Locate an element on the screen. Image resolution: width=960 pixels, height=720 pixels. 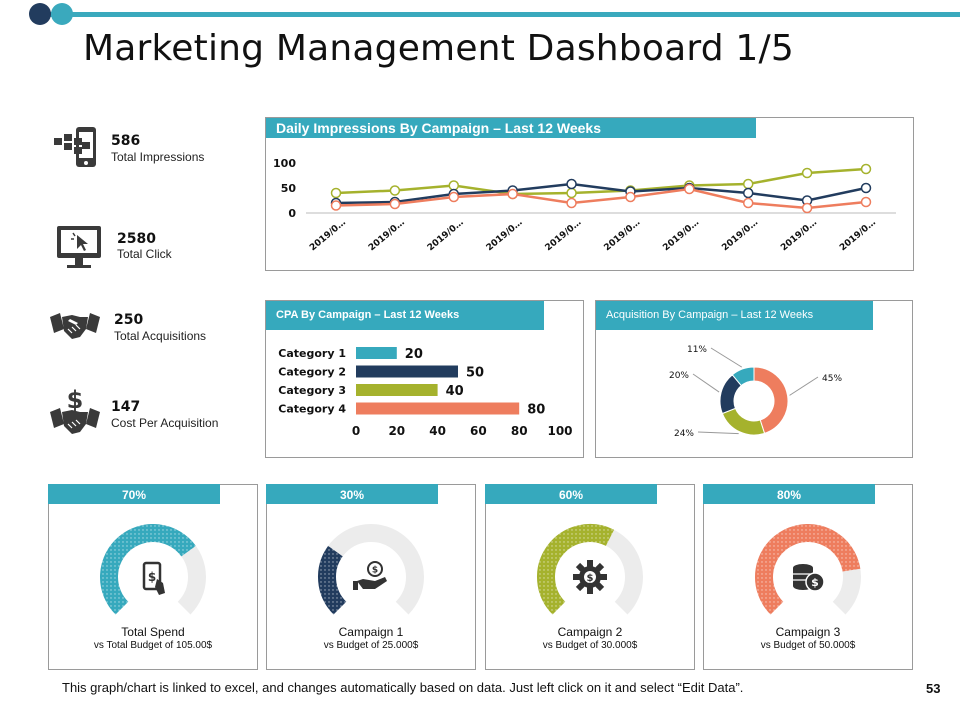
y-tick-label: 0 is located at coordinates (292, 213).